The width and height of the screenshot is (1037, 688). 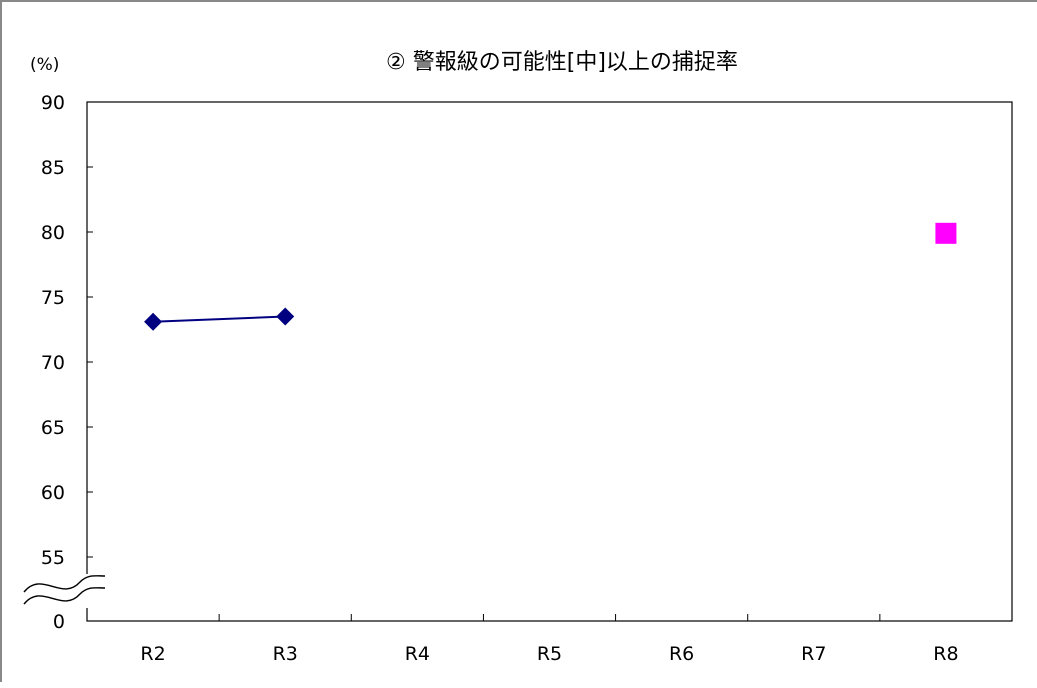 What do you see at coordinates (53, 493) in the screenshot?
I see `y-tick-label: 60` at bounding box center [53, 493].